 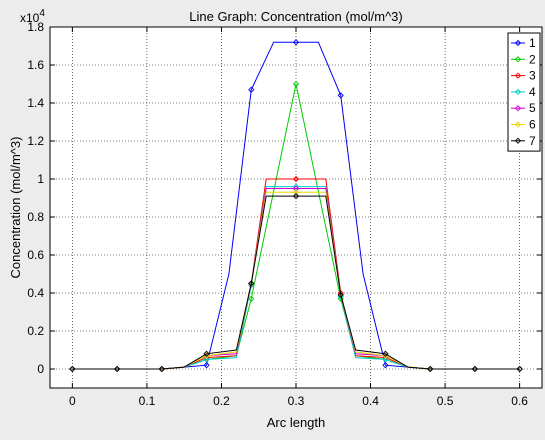 What do you see at coordinates (532, 43) in the screenshot?
I see `legend-label-1: 1` at bounding box center [532, 43].